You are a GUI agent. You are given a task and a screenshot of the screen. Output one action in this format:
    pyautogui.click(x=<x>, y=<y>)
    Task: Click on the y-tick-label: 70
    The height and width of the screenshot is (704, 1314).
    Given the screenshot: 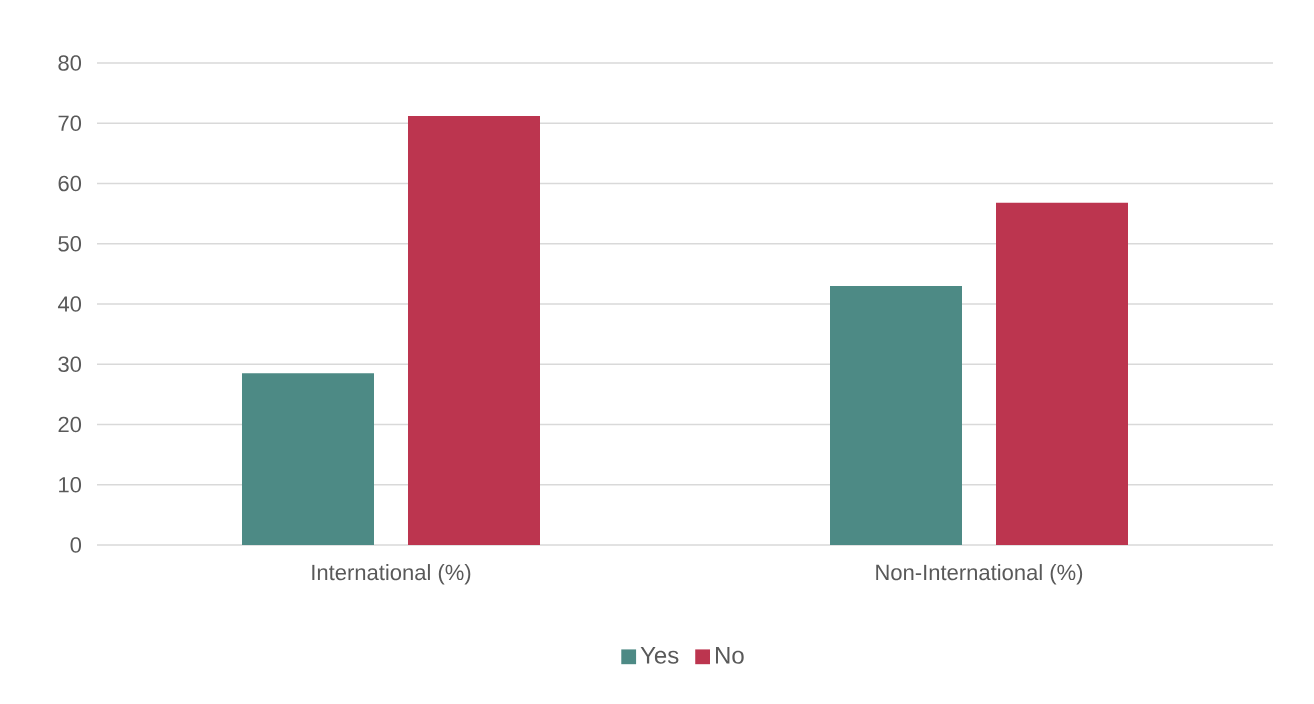 What is the action you would take?
    pyautogui.click(x=70, y=123)
    